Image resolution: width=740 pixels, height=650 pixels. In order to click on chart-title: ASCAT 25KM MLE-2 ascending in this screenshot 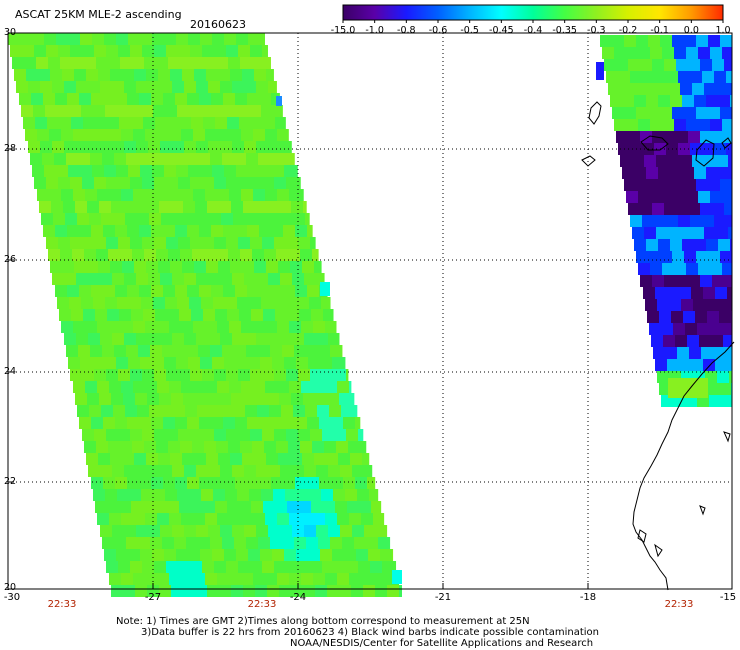, I will do `click(98, 14)`.